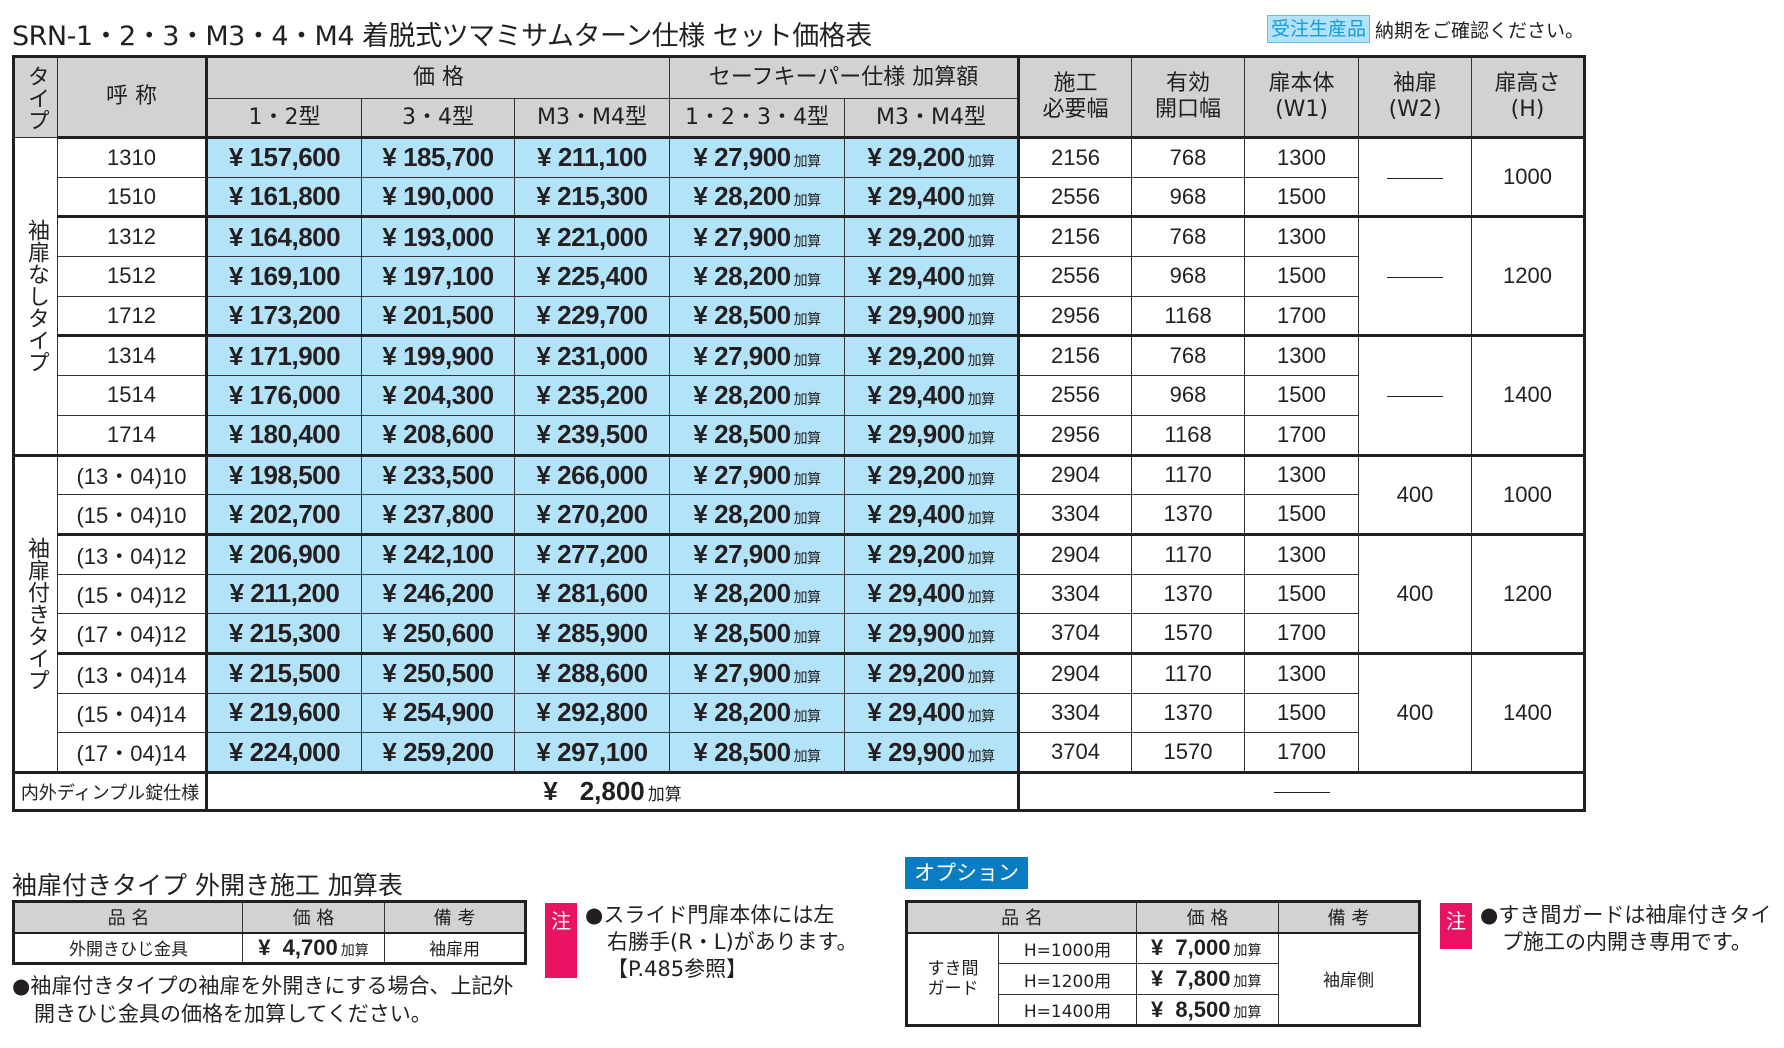  What do you see at coordinates (132, 515) in the screenshot?
I see `model-name: (15・04)10` at bounding box center [132, 515].